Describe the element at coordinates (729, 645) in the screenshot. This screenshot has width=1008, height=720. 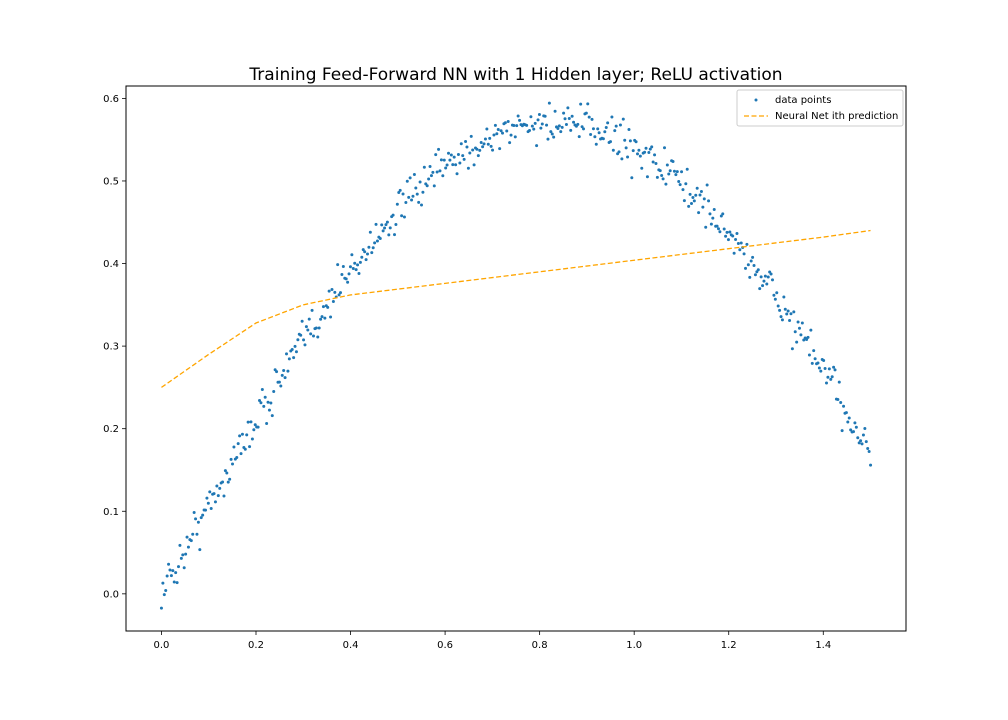
I see `x-tick-label: 1.2` at that location.